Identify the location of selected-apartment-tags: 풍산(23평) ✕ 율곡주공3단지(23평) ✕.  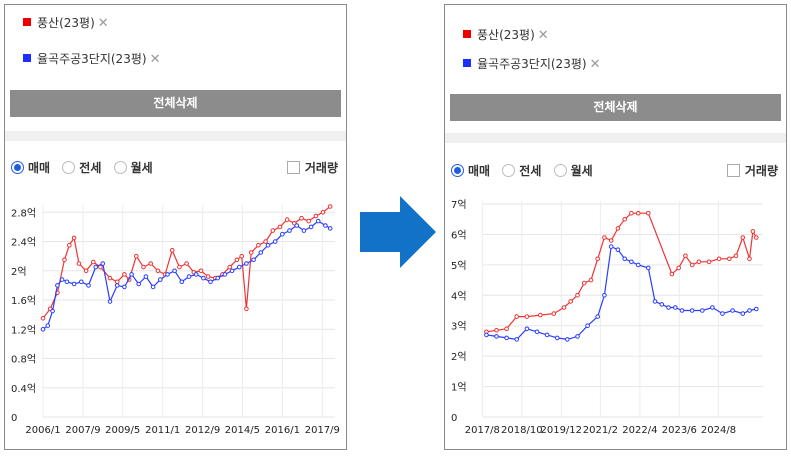
(175, 43).